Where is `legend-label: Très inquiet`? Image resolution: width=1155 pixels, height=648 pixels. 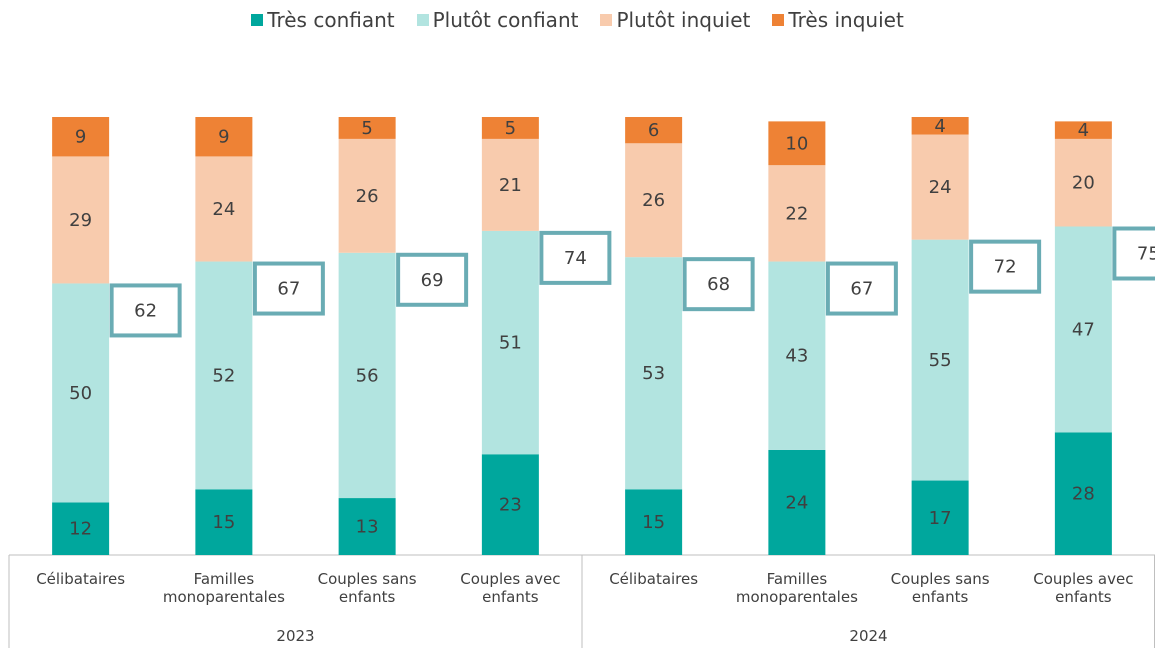
legend-label: Très inquiet is located at coordinates (846, 20).